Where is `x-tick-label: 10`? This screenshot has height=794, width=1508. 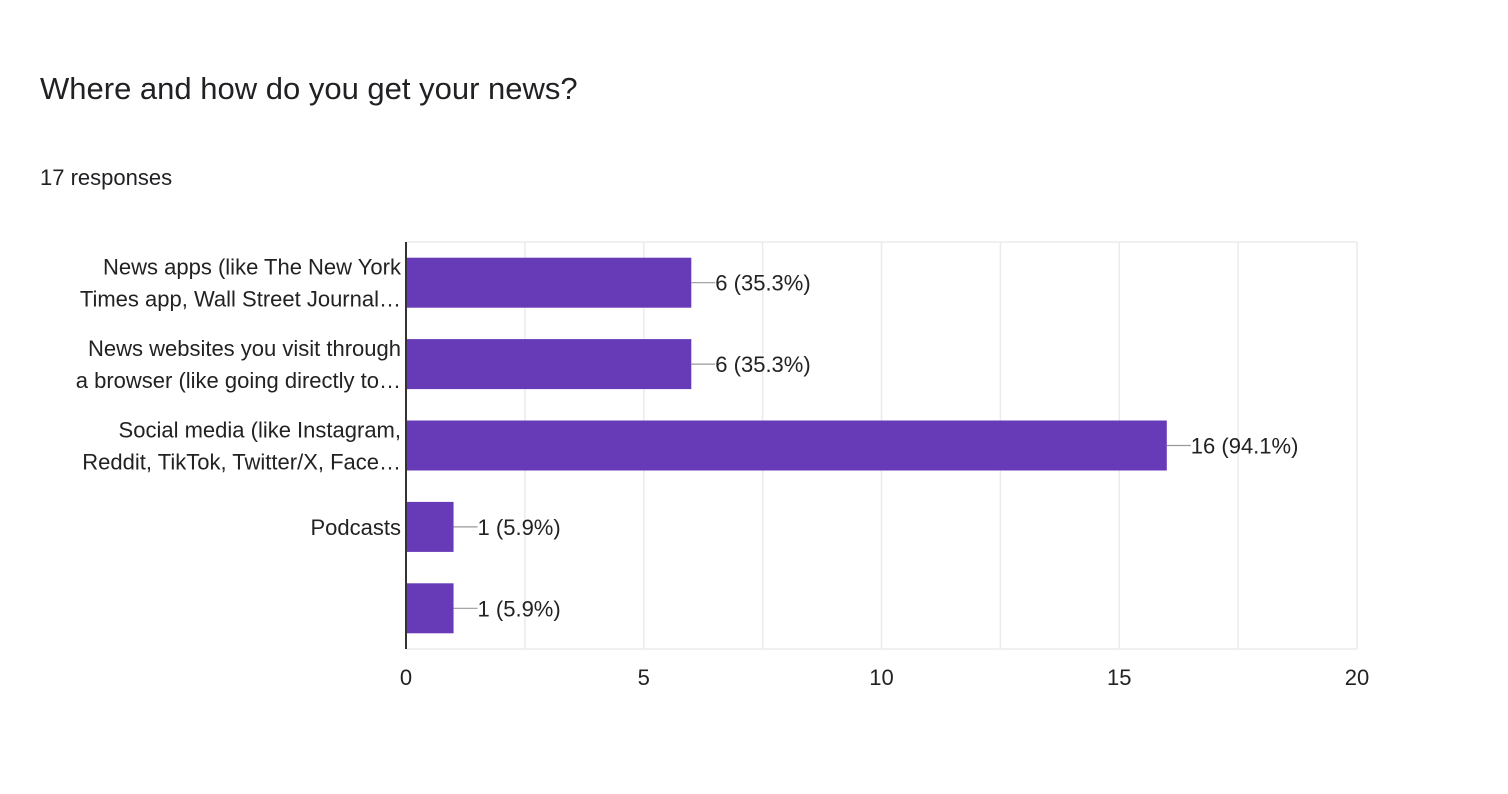 x-tick-label: 10 is located at coordinates (881, 677).